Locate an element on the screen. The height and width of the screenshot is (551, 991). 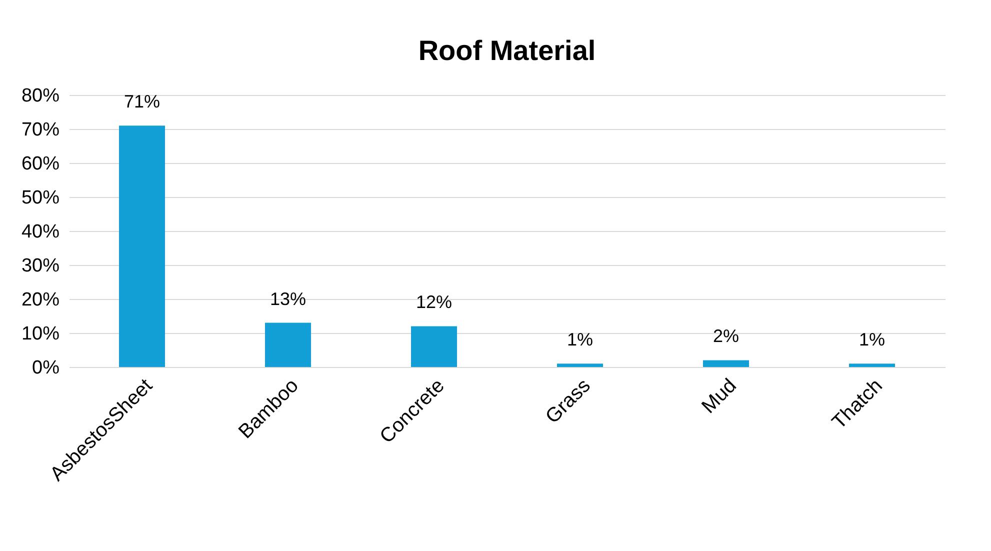
data-label: 2% is located at coordinates (726, 336).